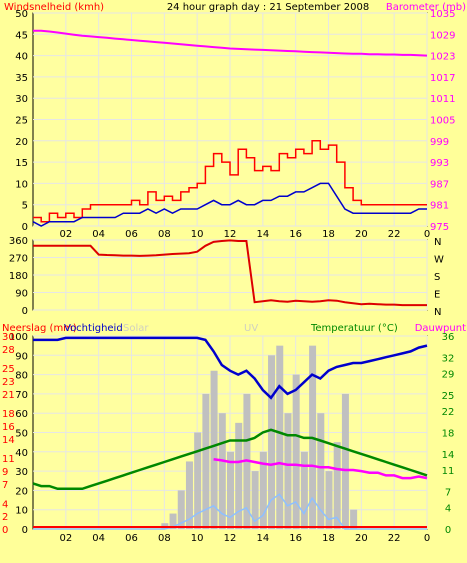 The image size is (467, 563). Describe the element at coordinates (5, 472) in the screenshot. I see `rain-y-tick: 9` at that location.